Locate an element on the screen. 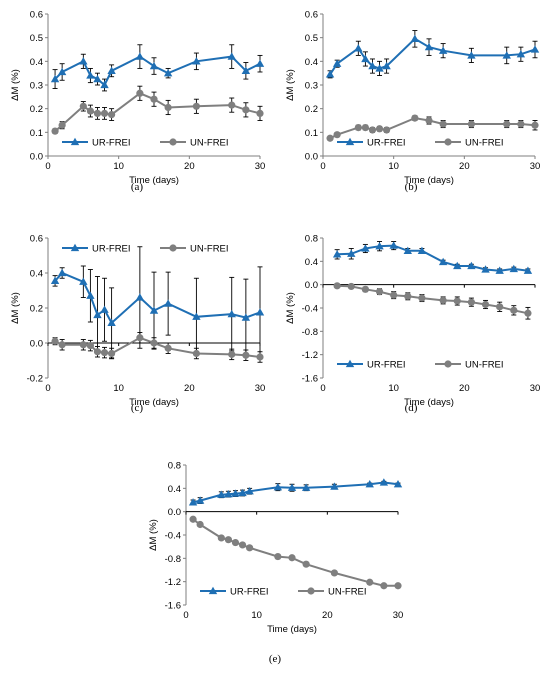 This screenshot has width=550, height=680. y-tick-label: 0.5 is located at coordinates (36, 38).